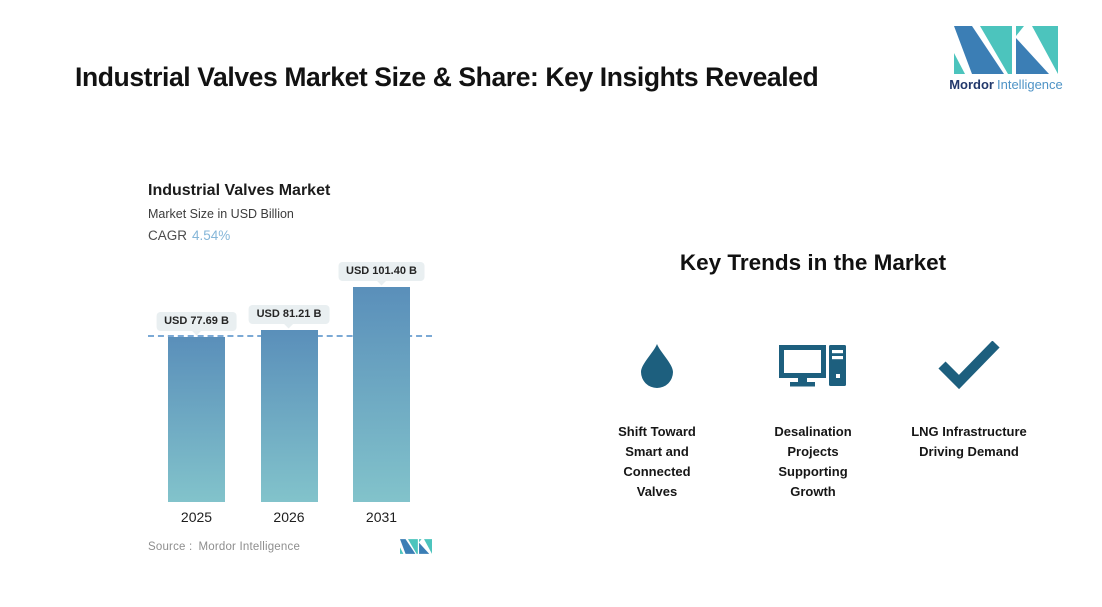 This screenshot has height=607, width=1102. Describe the element at coordinates (196, 517) in the screenshot. I see `x-axis-label: 2025` at that location.